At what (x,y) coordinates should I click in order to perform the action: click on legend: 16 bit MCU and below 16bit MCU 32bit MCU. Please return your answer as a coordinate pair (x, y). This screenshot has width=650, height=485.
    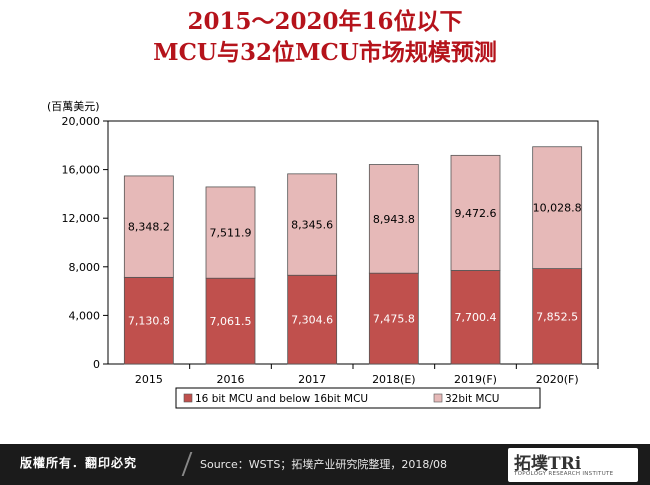
    Looking at the image, I should click on (358, 398).